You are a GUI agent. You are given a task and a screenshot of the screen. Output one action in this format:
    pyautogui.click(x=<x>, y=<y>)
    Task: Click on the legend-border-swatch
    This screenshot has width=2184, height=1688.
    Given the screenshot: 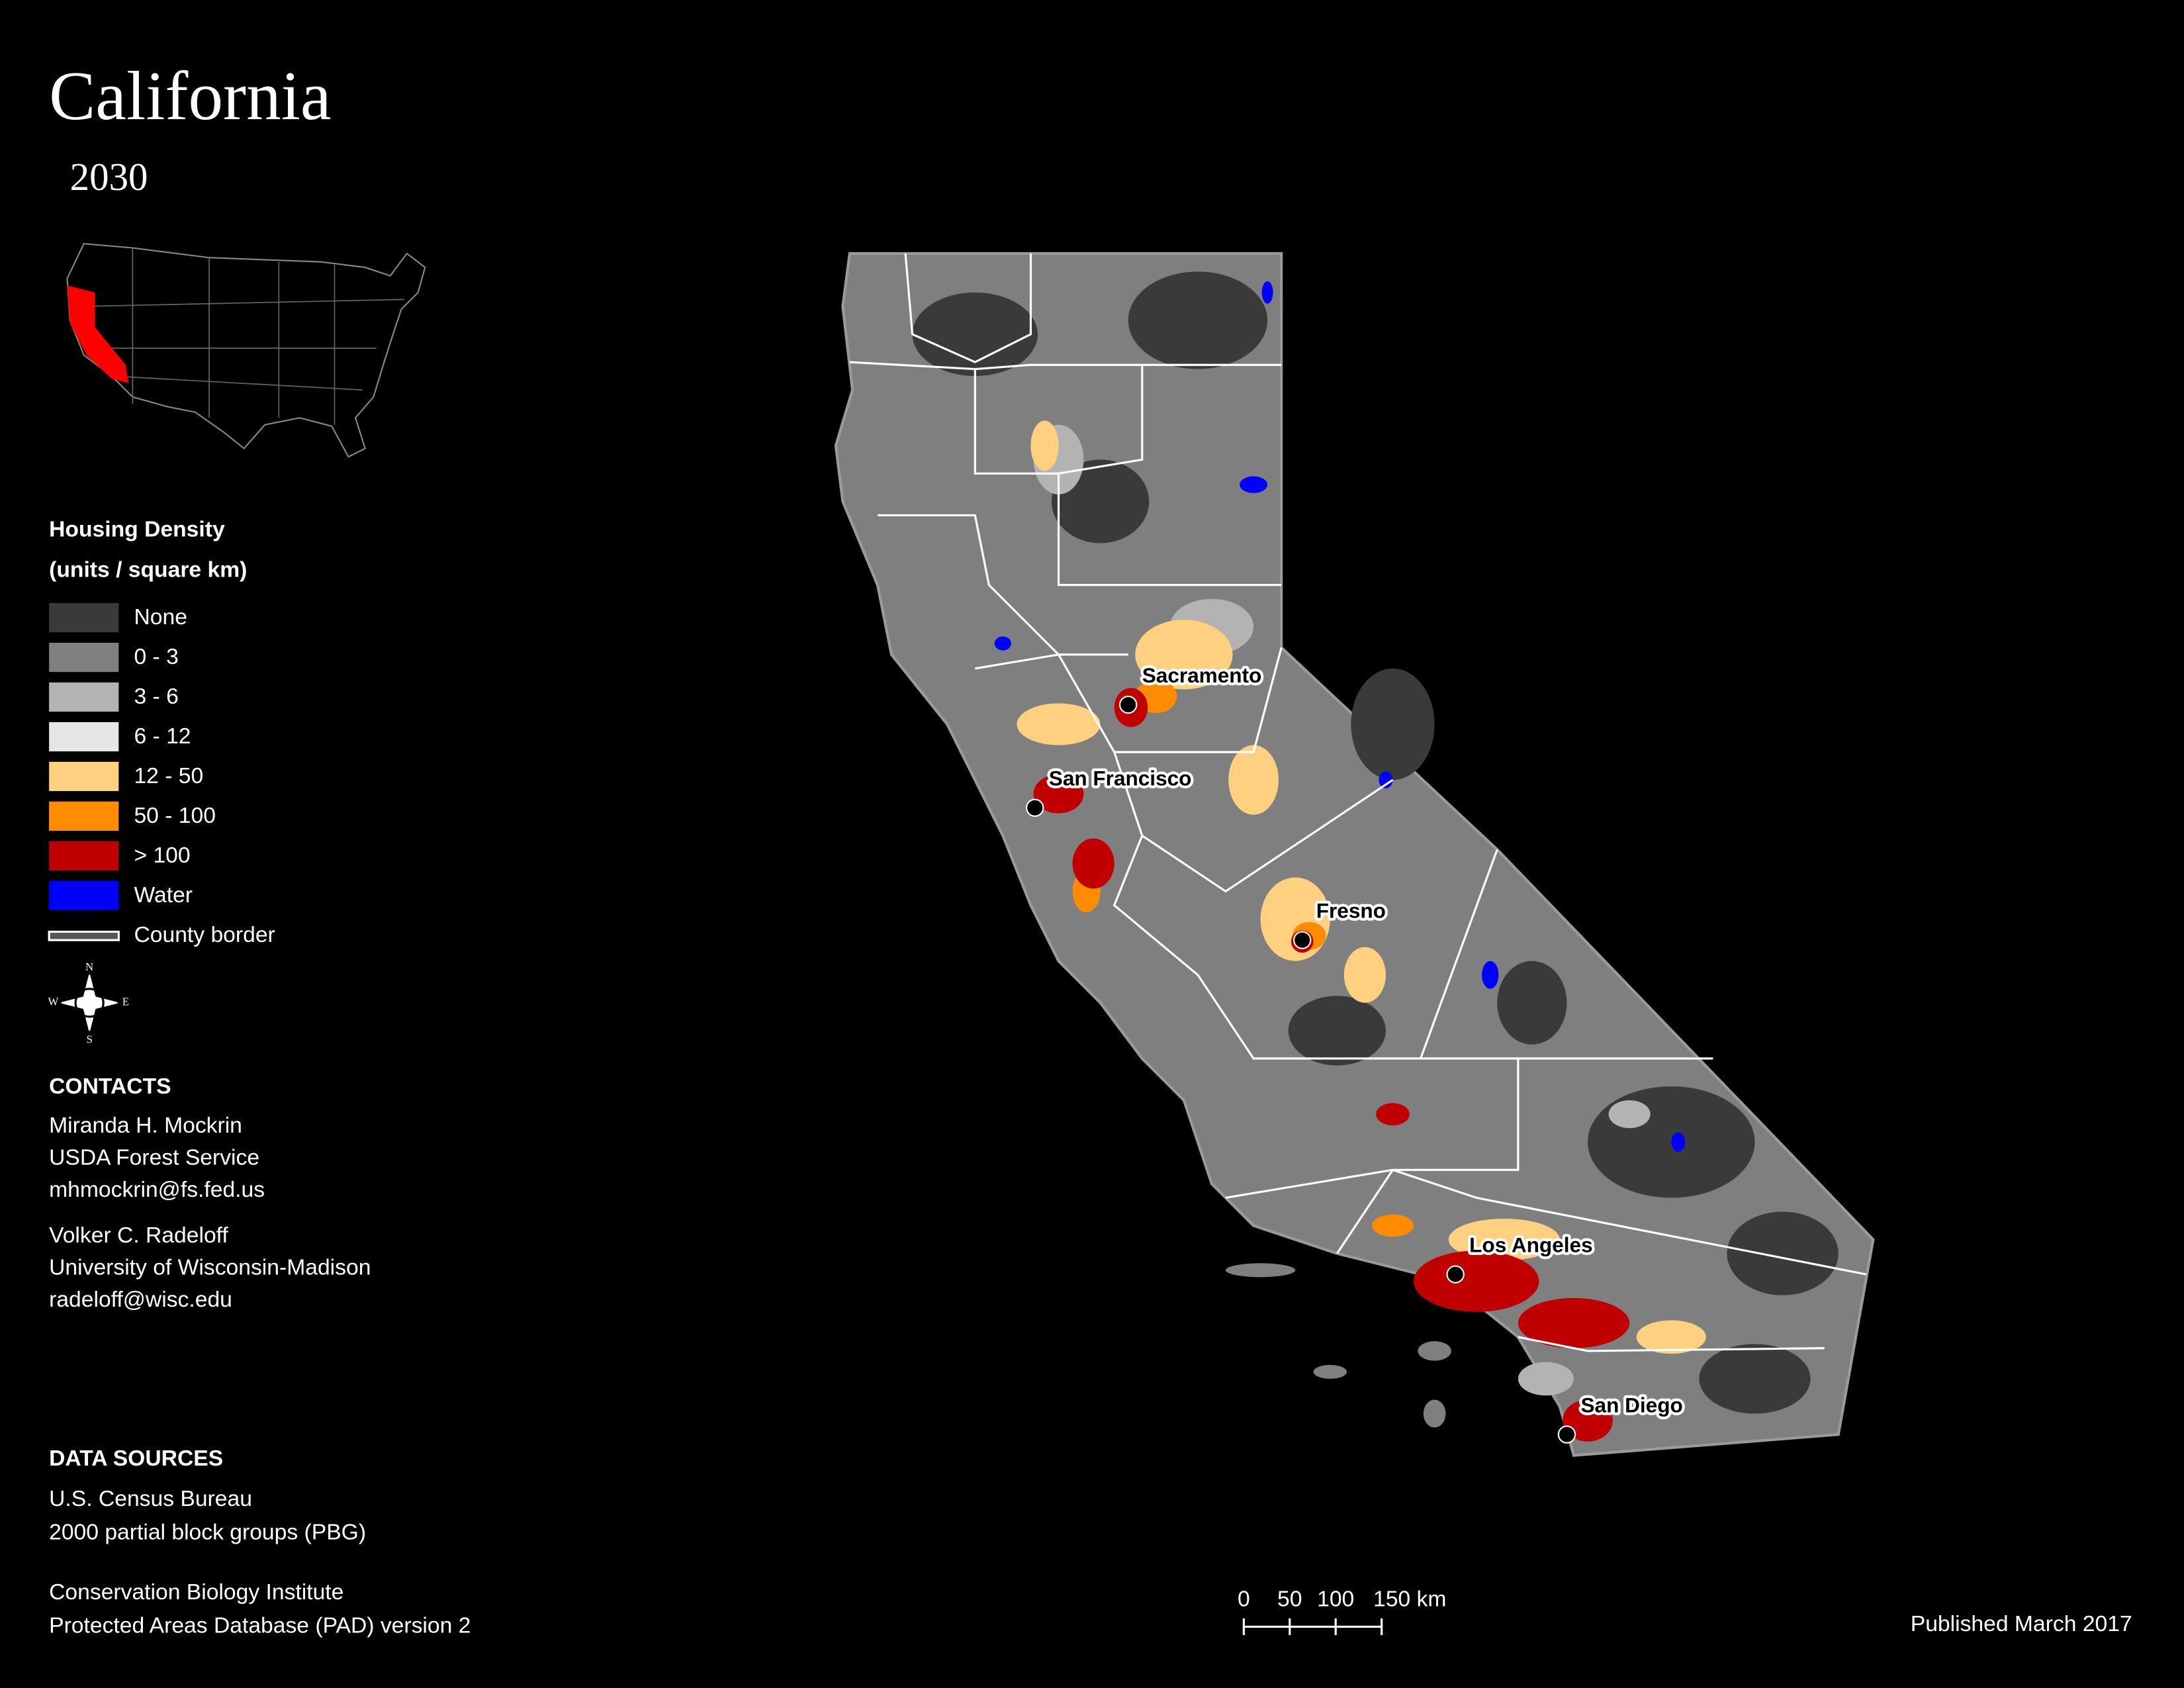 What is the action you would take?
    pyautogui.click(x=84, y=935)
    